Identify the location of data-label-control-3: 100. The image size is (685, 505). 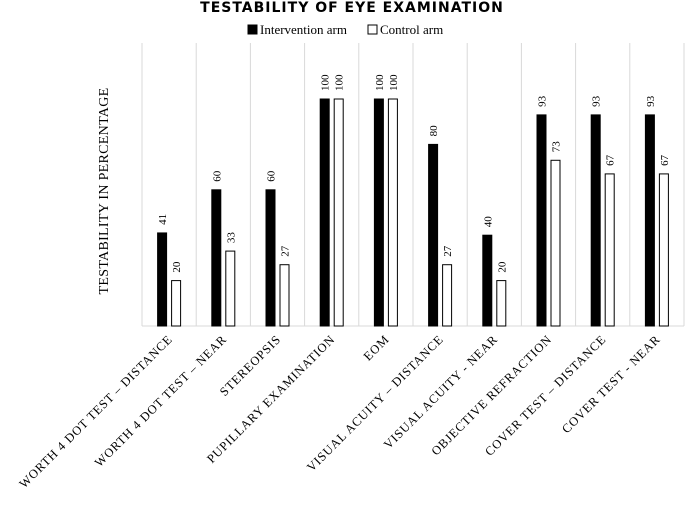
(340, 82).